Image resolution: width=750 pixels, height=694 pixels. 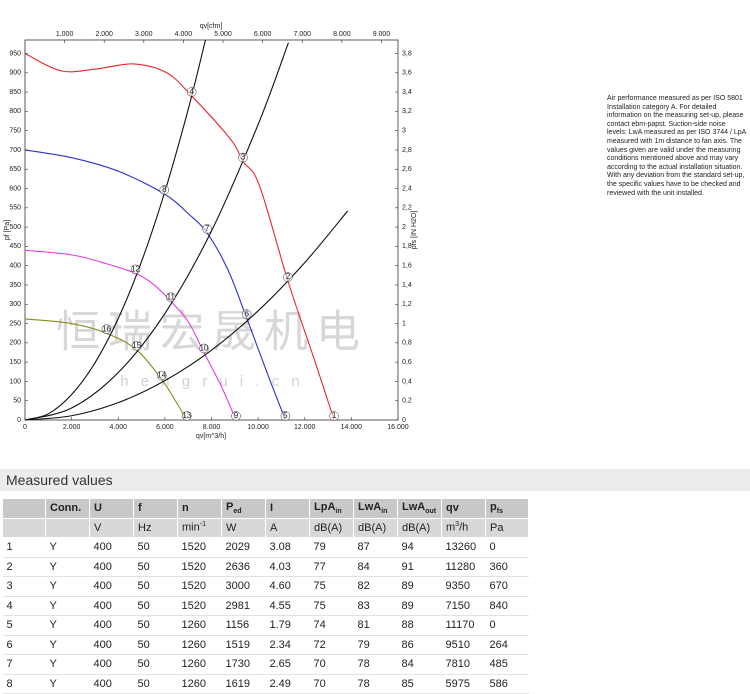 I want to click on cell-sub: fs, so click(x=499, y=512).